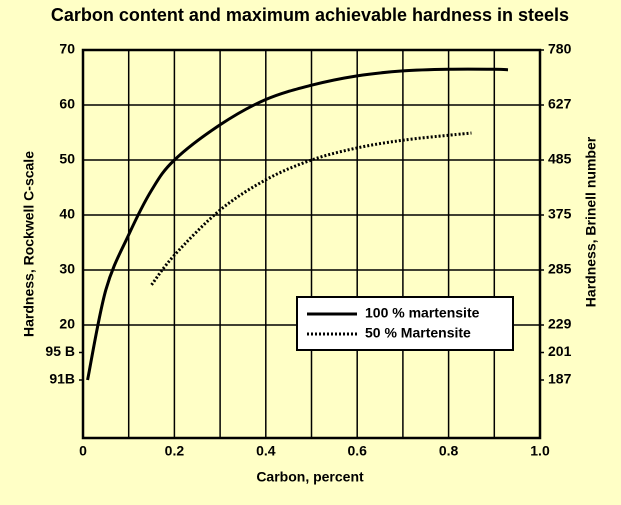  What do you see at coordinates (67, 214) in the screenshot?
I see `y-tick-label: 40` at bounding box center [67, 214].